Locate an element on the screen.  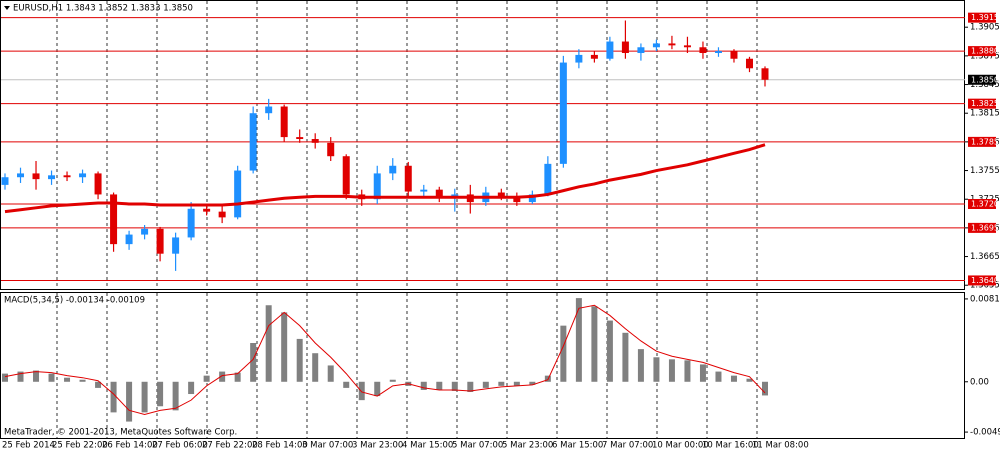
y-tick-label: -0.00493 is located at coordinates (985, 433).